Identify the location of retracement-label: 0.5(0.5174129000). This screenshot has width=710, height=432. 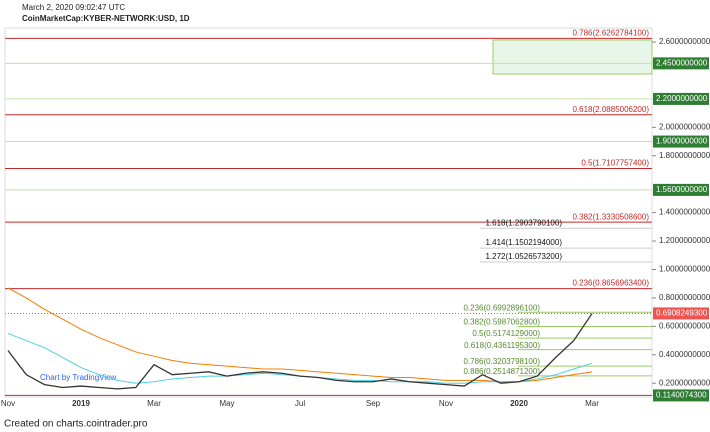
(506, 333).